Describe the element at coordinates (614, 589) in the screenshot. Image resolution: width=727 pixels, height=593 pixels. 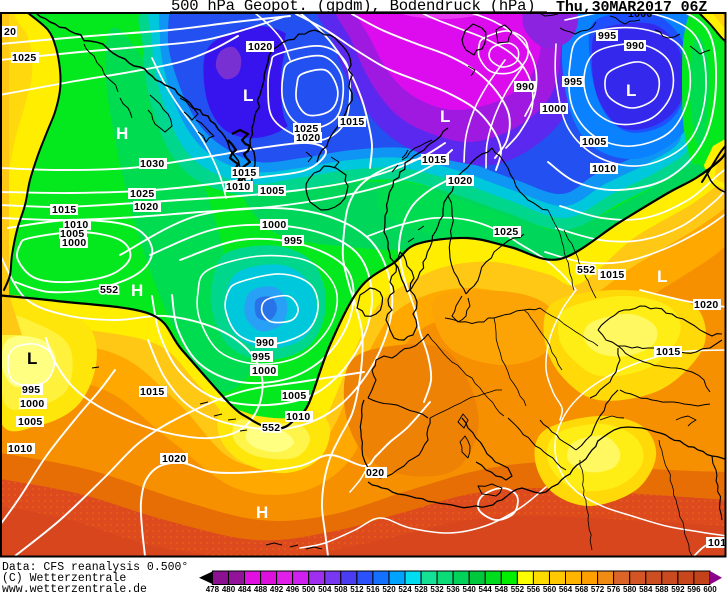
I see `svg-text: 576` at that location.